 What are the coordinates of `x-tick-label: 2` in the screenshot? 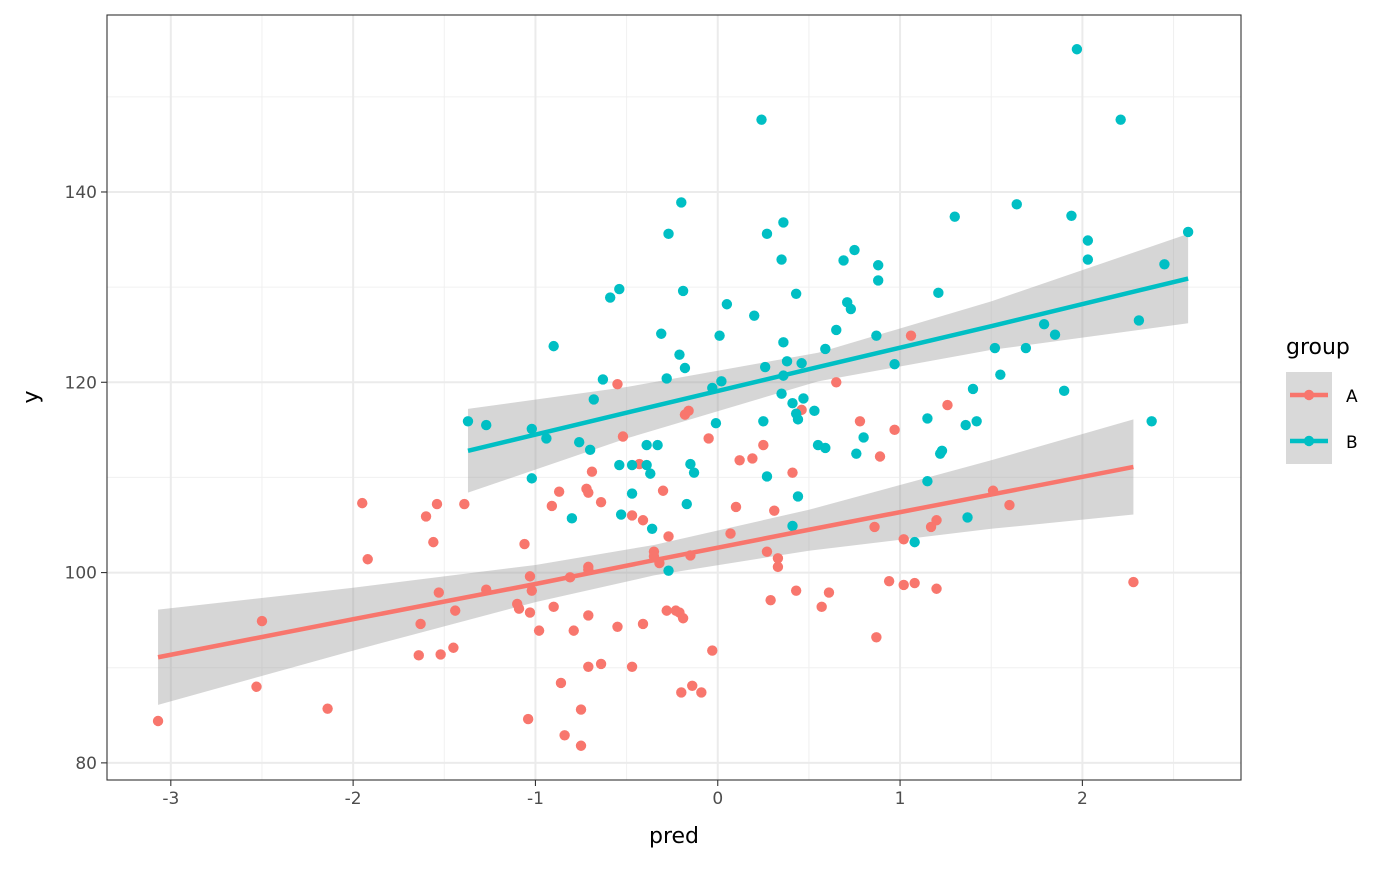 It's located at (1082, 799).